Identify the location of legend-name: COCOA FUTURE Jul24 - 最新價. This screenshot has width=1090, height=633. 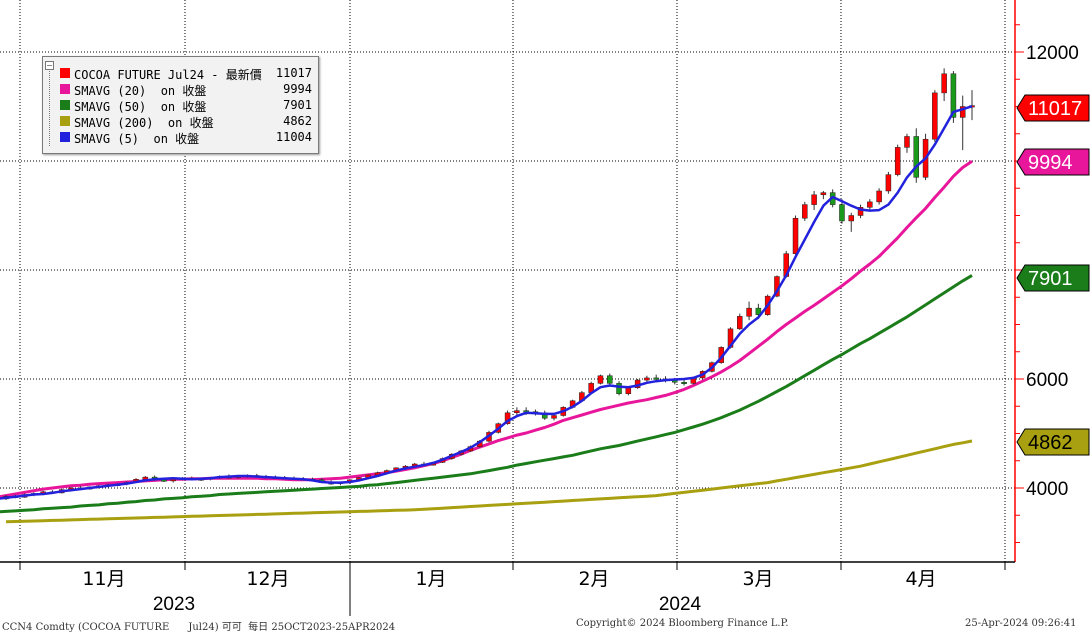
(168, 75).